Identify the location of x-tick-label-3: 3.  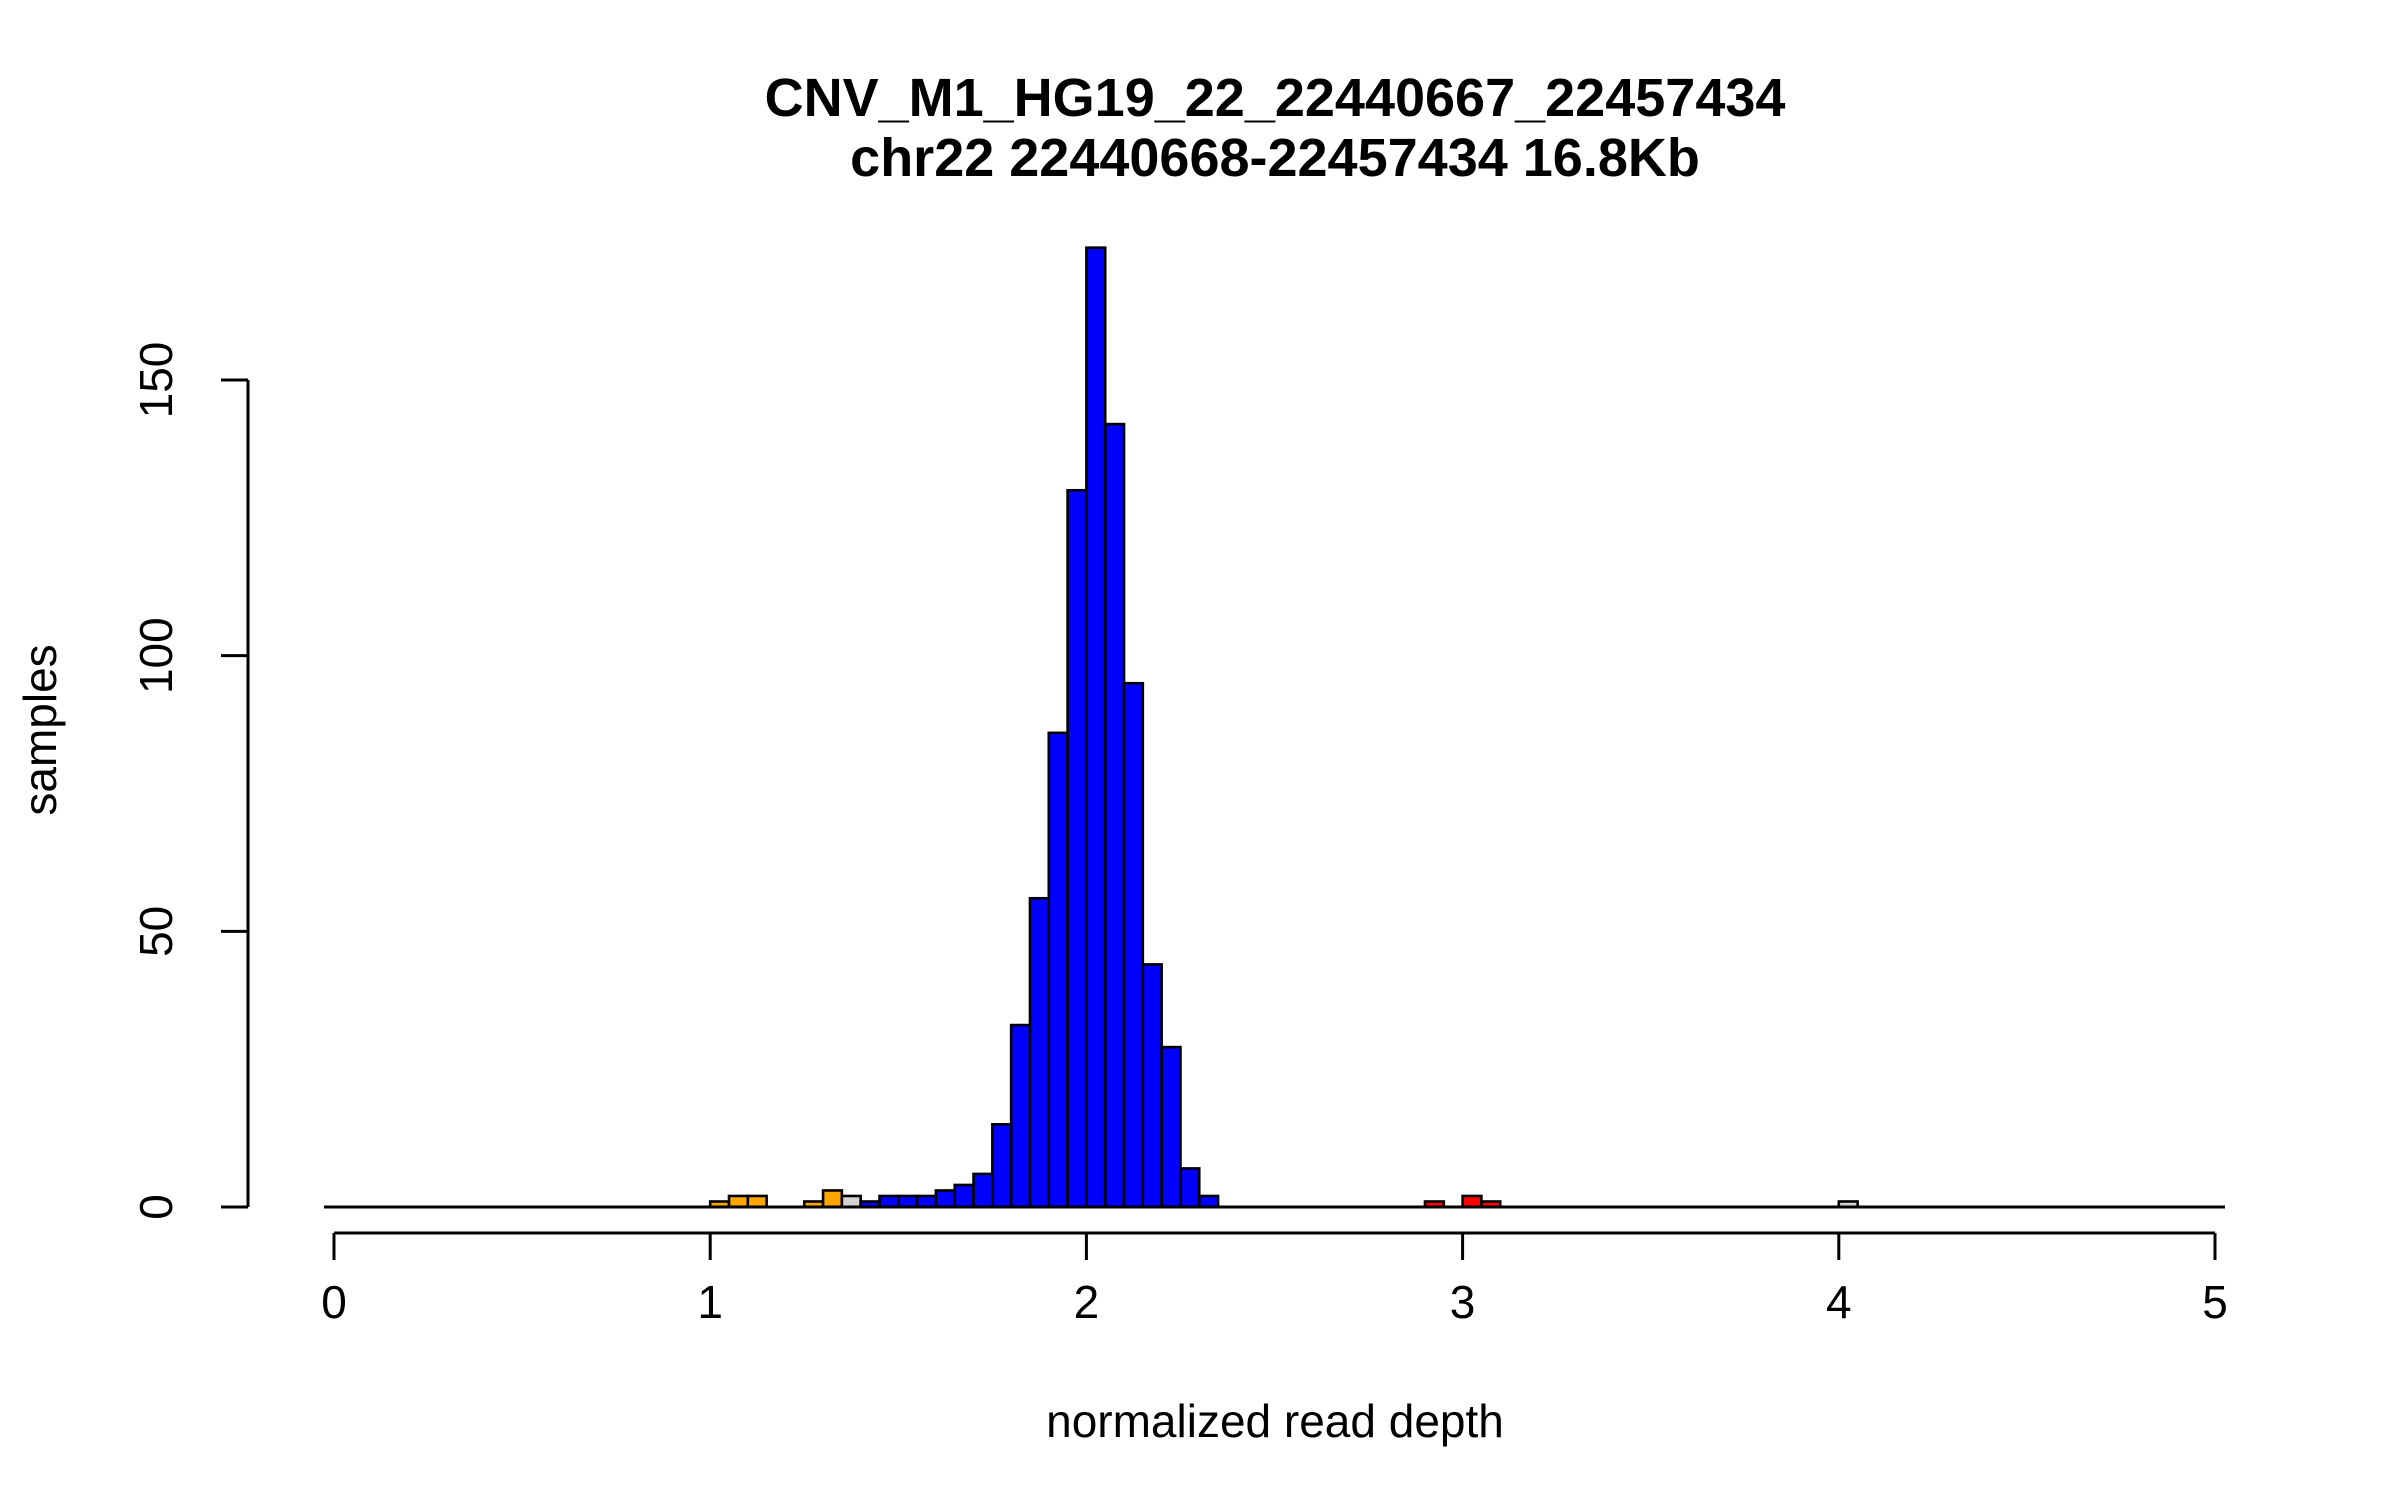
(1463, 1302).